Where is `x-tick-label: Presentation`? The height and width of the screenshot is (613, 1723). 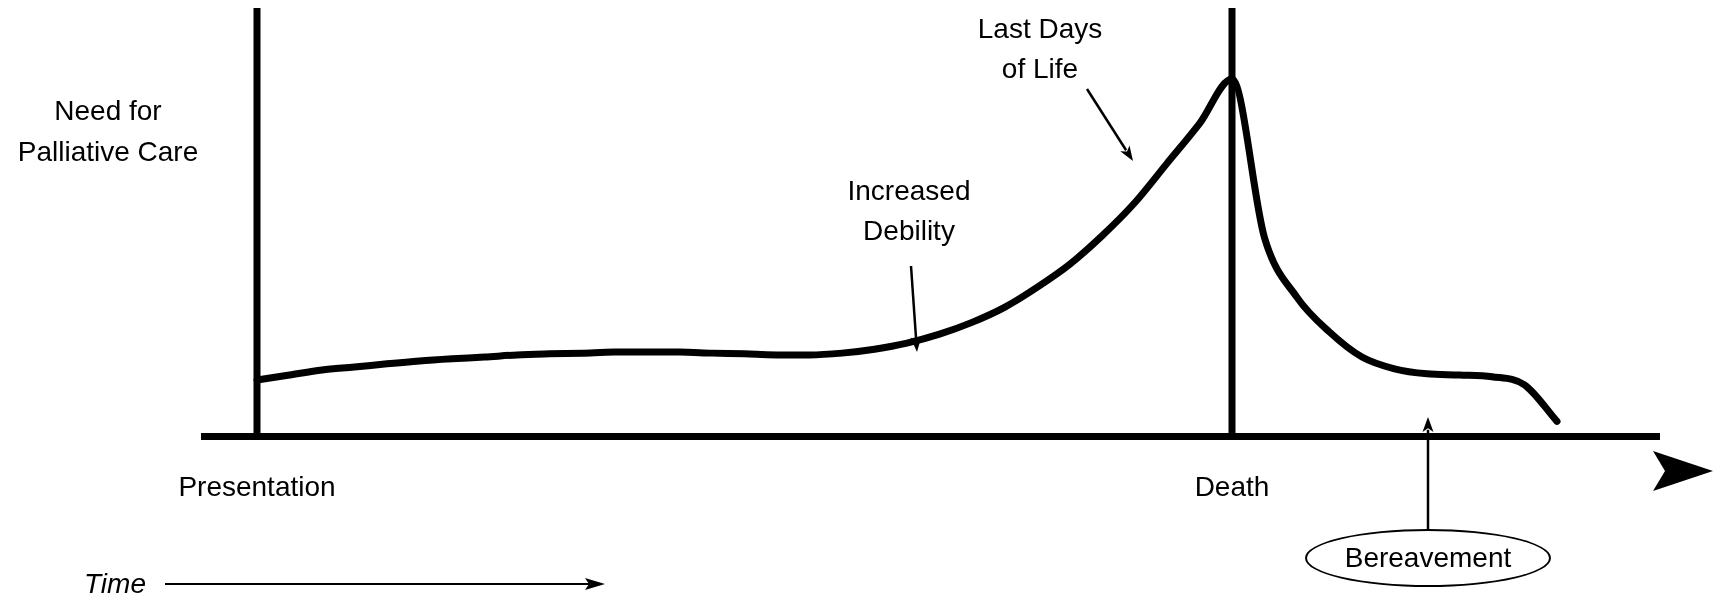 x-tick-label: Presentation is located at coordinates (257, 486).